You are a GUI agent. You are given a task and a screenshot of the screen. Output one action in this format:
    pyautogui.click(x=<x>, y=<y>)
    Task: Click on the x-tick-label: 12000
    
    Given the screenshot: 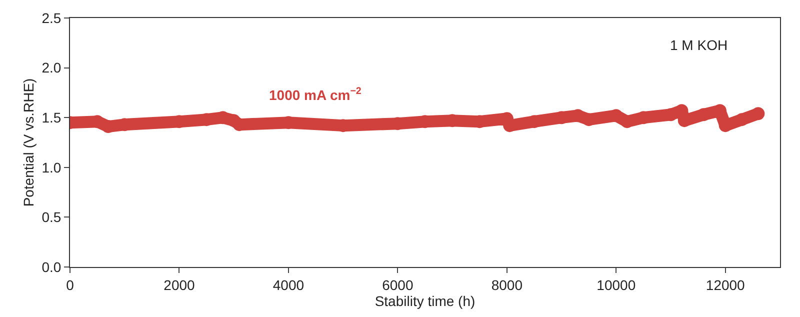 What is the action you would take?
    pyautogui.click(x=726, y=284)
    